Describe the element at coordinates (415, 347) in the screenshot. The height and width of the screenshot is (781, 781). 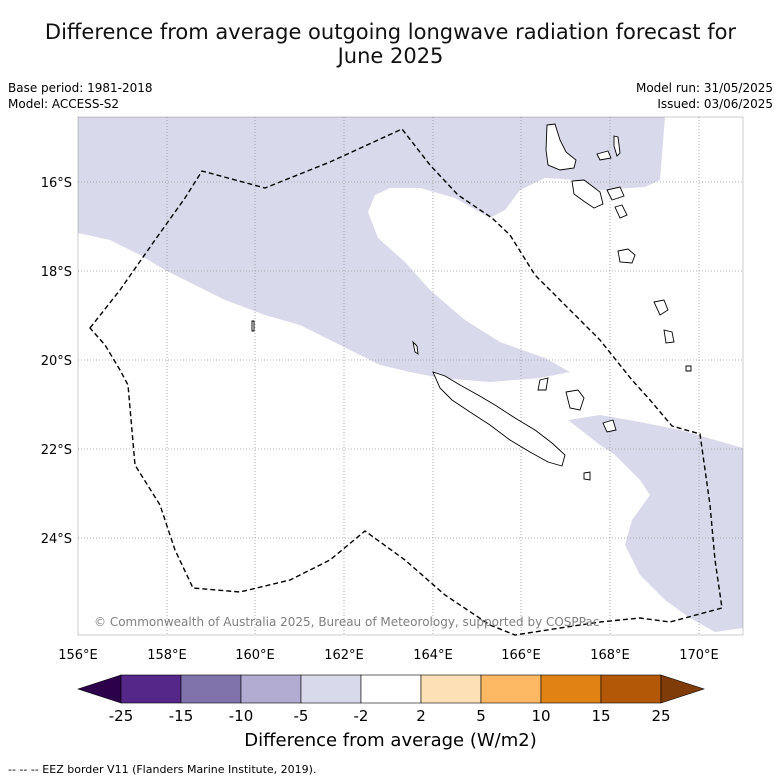
I see `entrecasteaux-islet` at that location.